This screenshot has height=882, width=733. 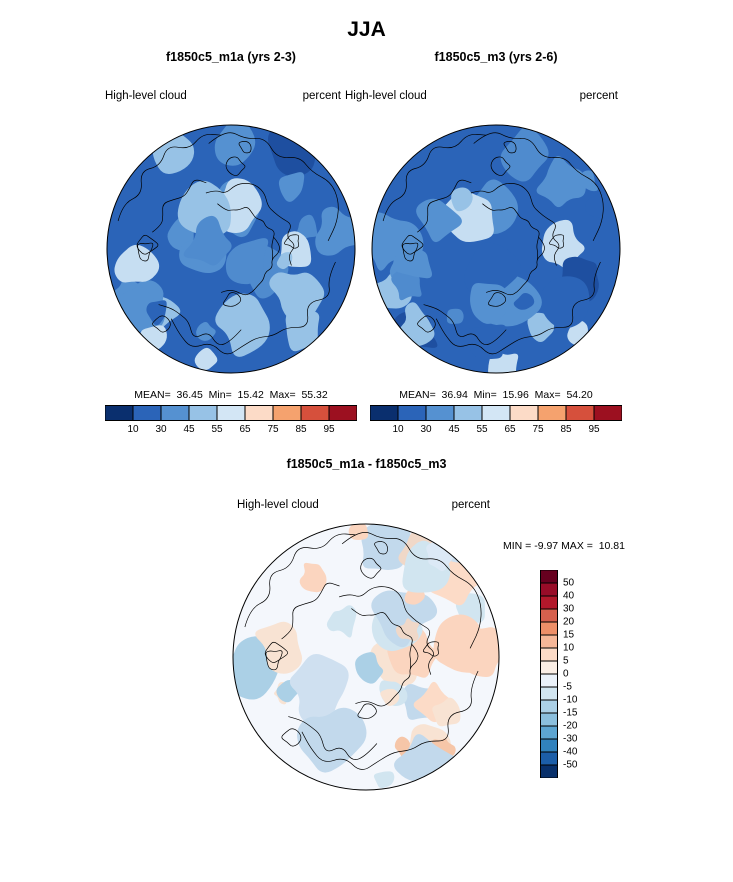 What do you see at coordinates (567, 687) in the screenshot?
I see `colorbar-tick-label: -5` at bounding box center [567, 687].